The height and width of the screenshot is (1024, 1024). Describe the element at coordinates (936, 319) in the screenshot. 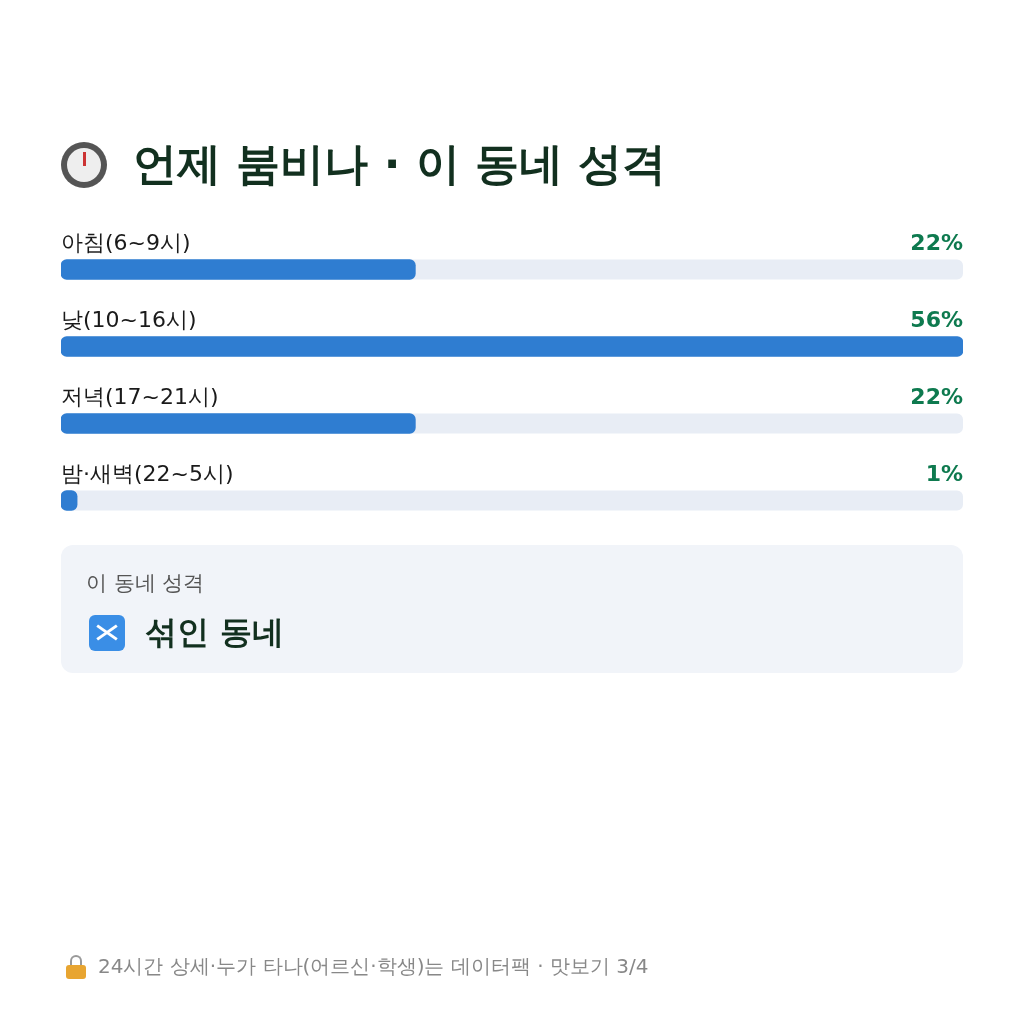

I see `data-label: 56%` at that location.